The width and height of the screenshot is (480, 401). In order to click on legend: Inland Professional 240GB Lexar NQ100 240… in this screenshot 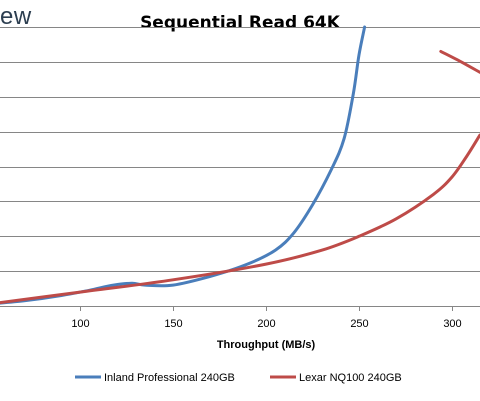, I will do `click(238, 378)`.